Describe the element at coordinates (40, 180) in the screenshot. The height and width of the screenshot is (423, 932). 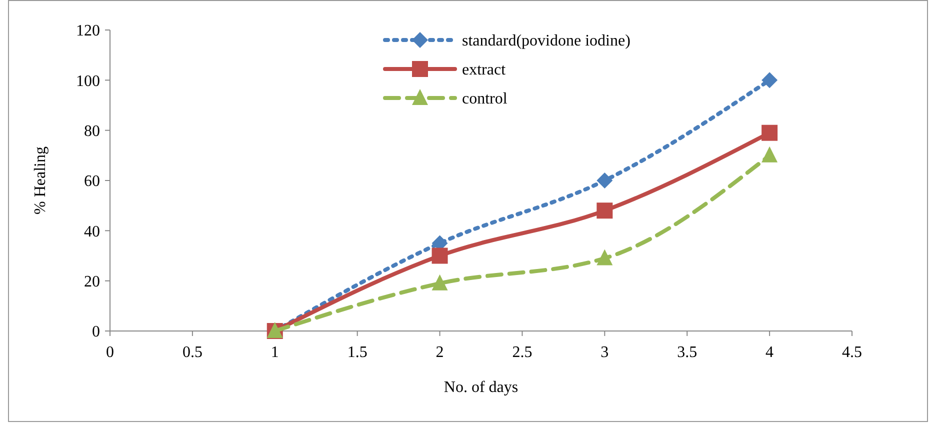
I see `y-axis-title: % Healing` at that location.